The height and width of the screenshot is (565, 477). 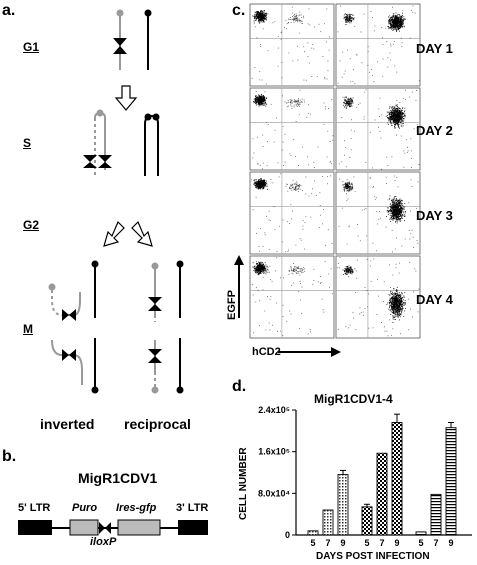 What do you see at coordinates (192, 508) in the screenshot?
I see `label-3-ltr: 3' LTR` at bounding box center [192, 508].